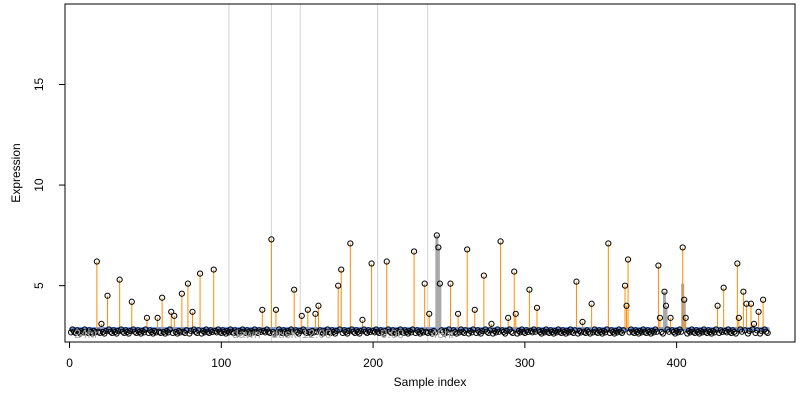 This screenshot has width=800, height=400. I want to click on annotation-label: 0:00, so click(393, 334).